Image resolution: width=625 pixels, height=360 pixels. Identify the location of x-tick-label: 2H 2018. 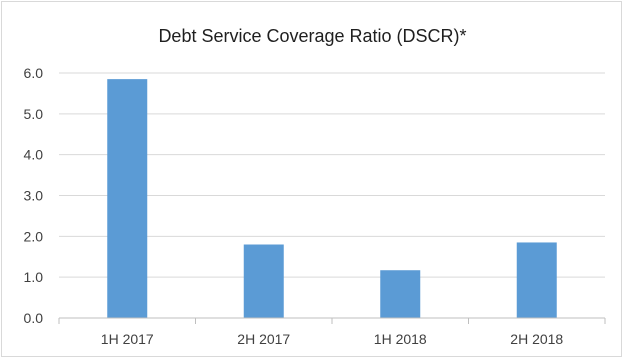
(536, 339).